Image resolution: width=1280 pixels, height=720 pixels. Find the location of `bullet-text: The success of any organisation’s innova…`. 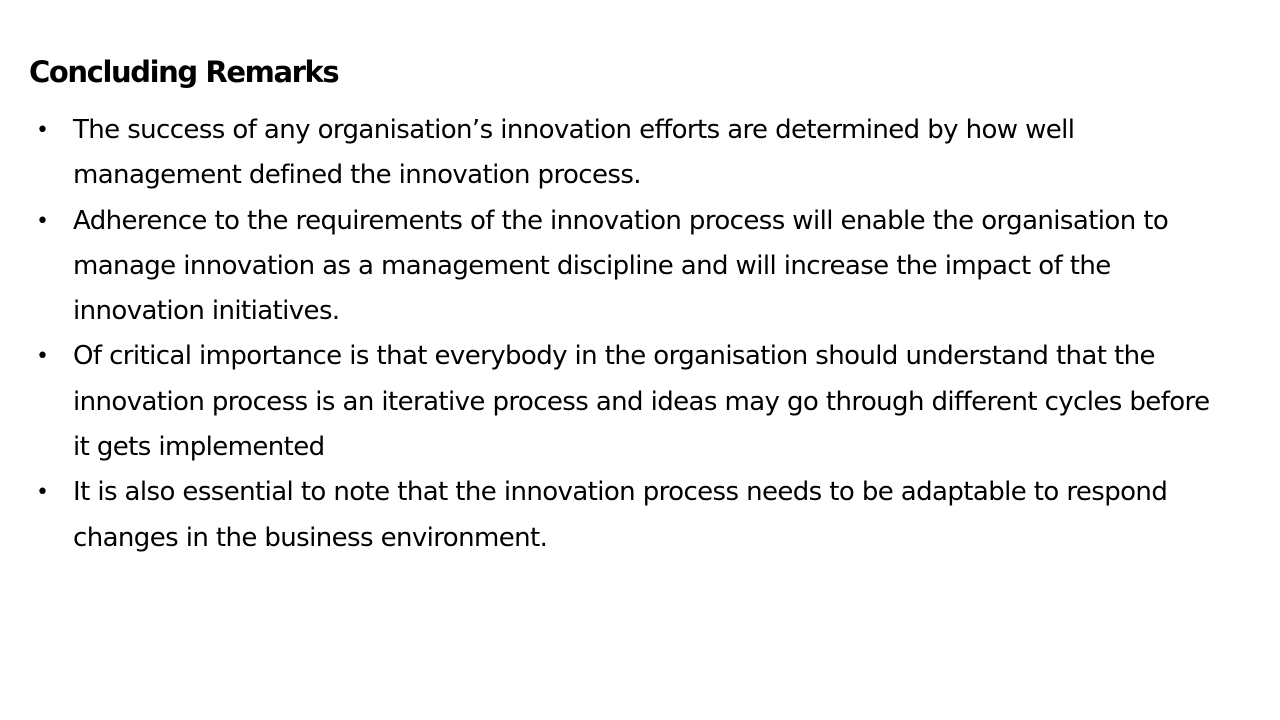

bullet-text: The success of any organisation’s innova… is located at coordinates (574, 153).